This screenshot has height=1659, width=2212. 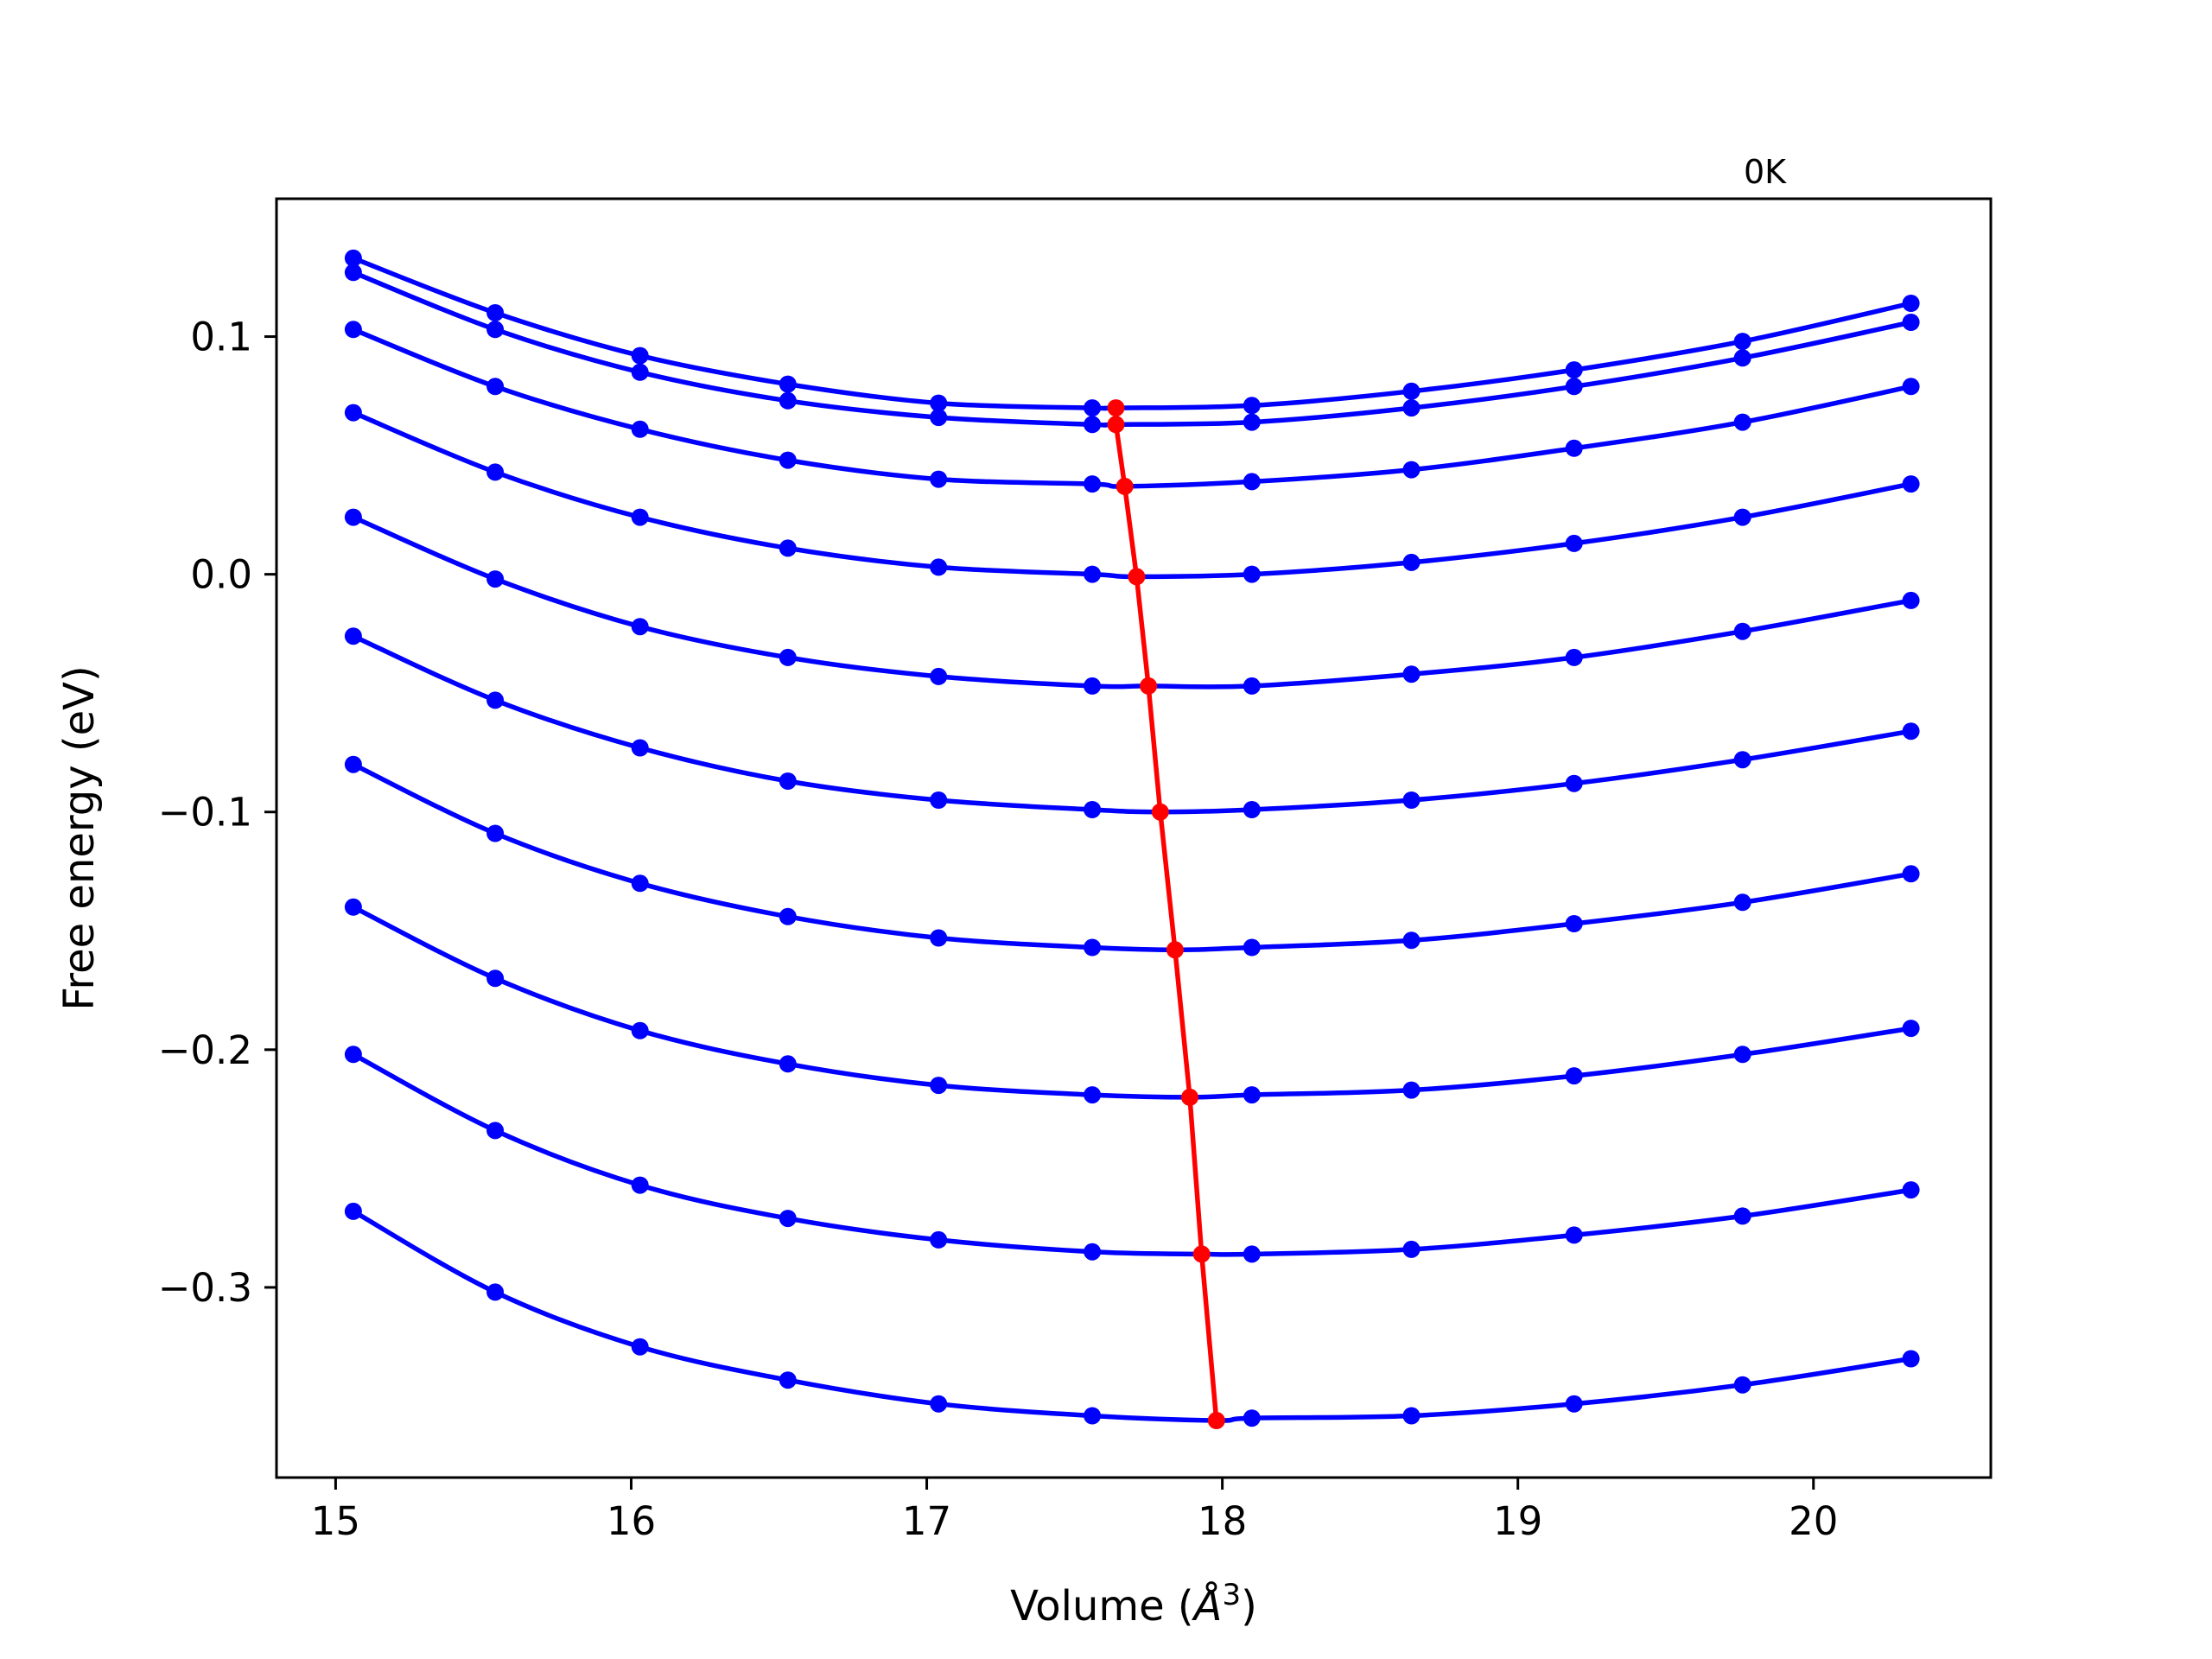 What do you see at coordinates (1517, 1521) in the screenshot?
I see `x-tick-label: 19` at bounding box center [1517, 1521].